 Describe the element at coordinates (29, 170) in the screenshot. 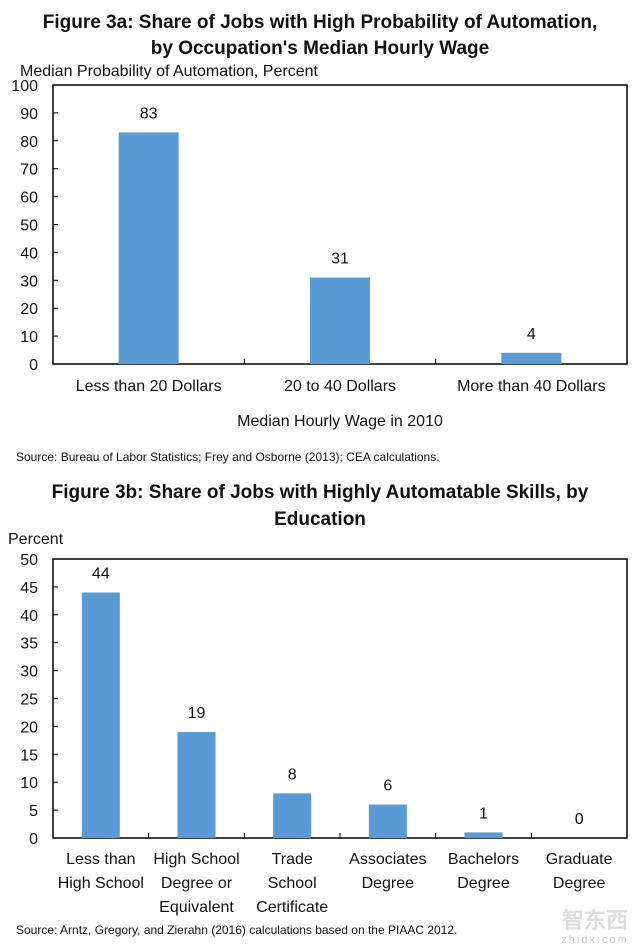

I see `y-tick-label: 70` at that location.